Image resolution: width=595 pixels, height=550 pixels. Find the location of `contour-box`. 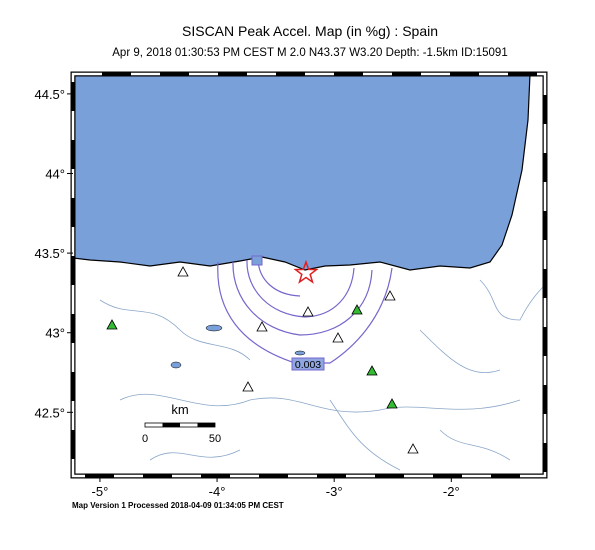

contour-box is located at coordinates (257, 260).